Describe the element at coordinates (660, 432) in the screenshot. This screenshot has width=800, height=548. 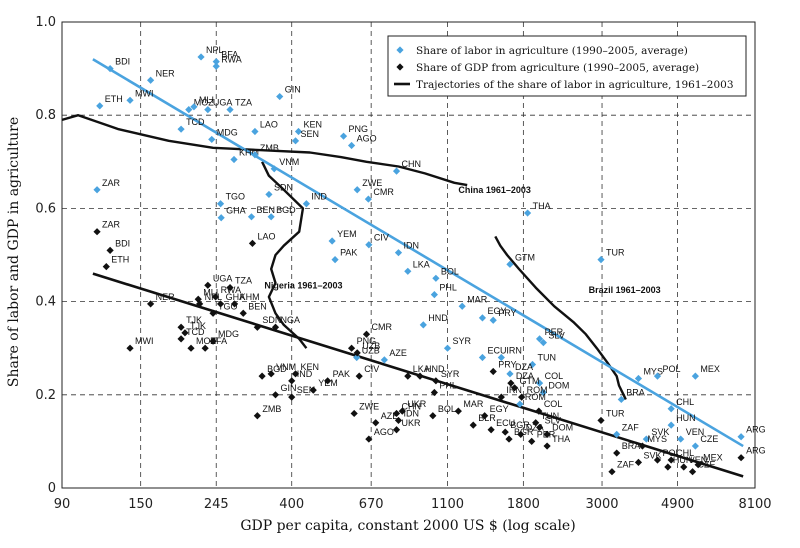
I see `point-label-labor-svk: SVK` at that location.